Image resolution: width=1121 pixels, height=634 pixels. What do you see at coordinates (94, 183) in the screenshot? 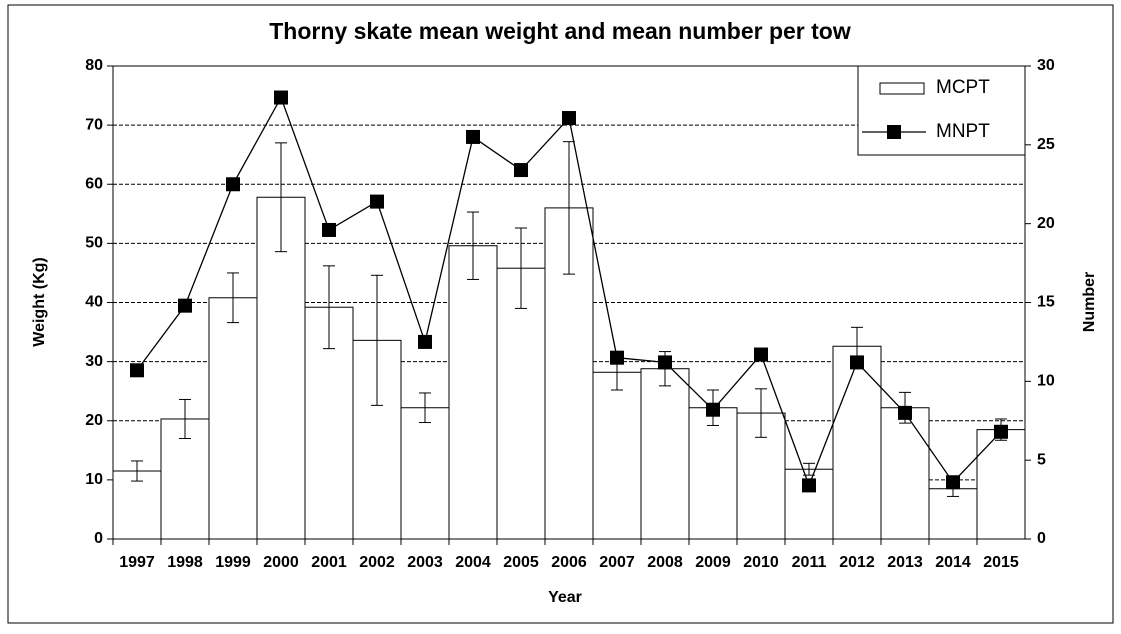
I see `y-tick-label: 60` at bounding box center [94, 183].